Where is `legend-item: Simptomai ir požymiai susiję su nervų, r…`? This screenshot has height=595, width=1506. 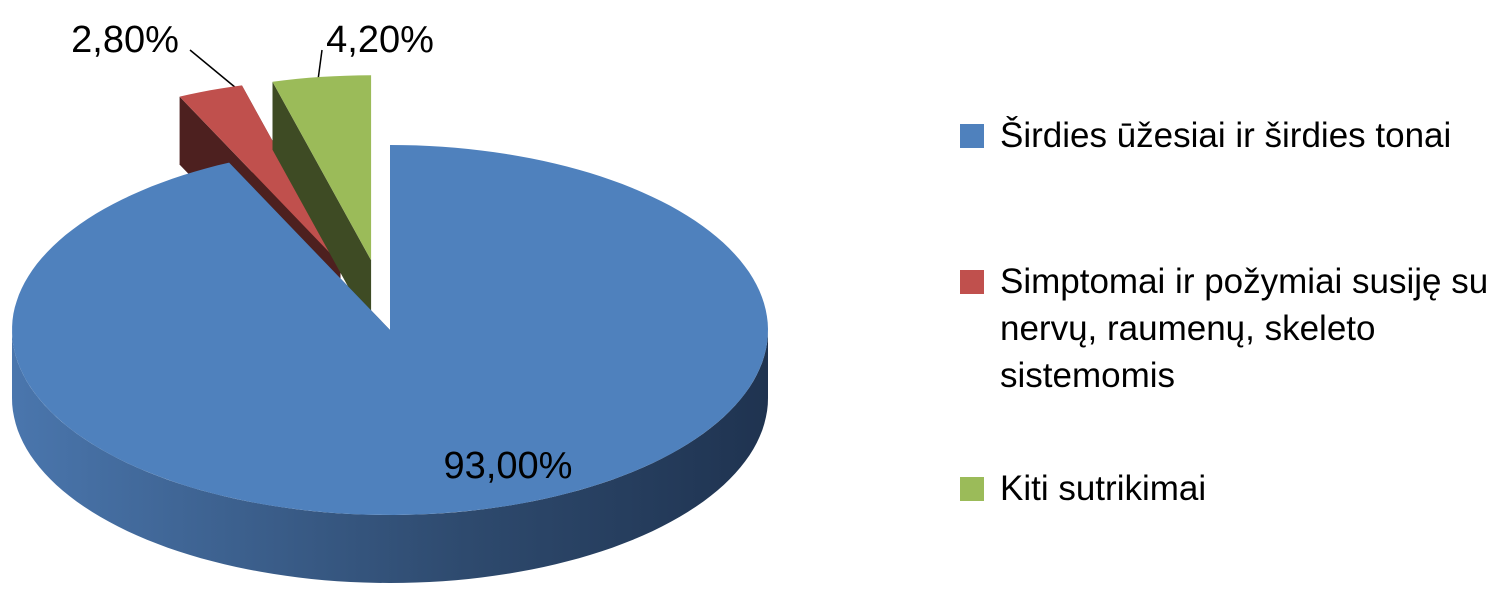
legend-item: Simptomai ir požymiai susiję su nervų, r… is located at coordinates (1230, 328).